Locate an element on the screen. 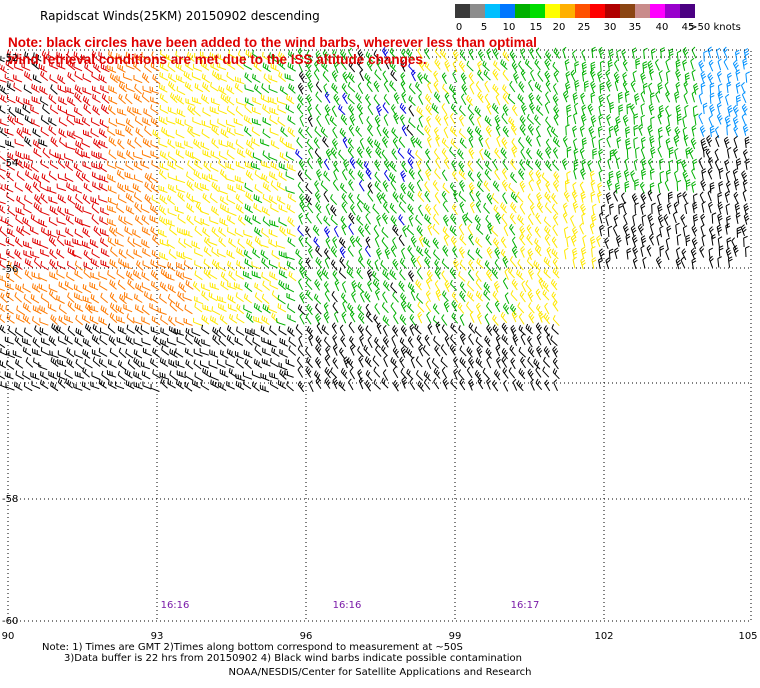  legend-label: 15 is located at coordinates (536, 27).